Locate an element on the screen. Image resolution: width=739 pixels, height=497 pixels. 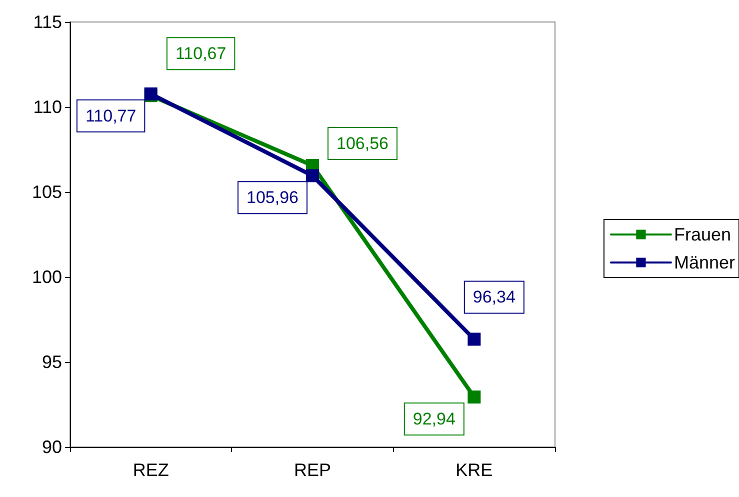
y-tick-label: 95 is located at coordinates (52, 362).